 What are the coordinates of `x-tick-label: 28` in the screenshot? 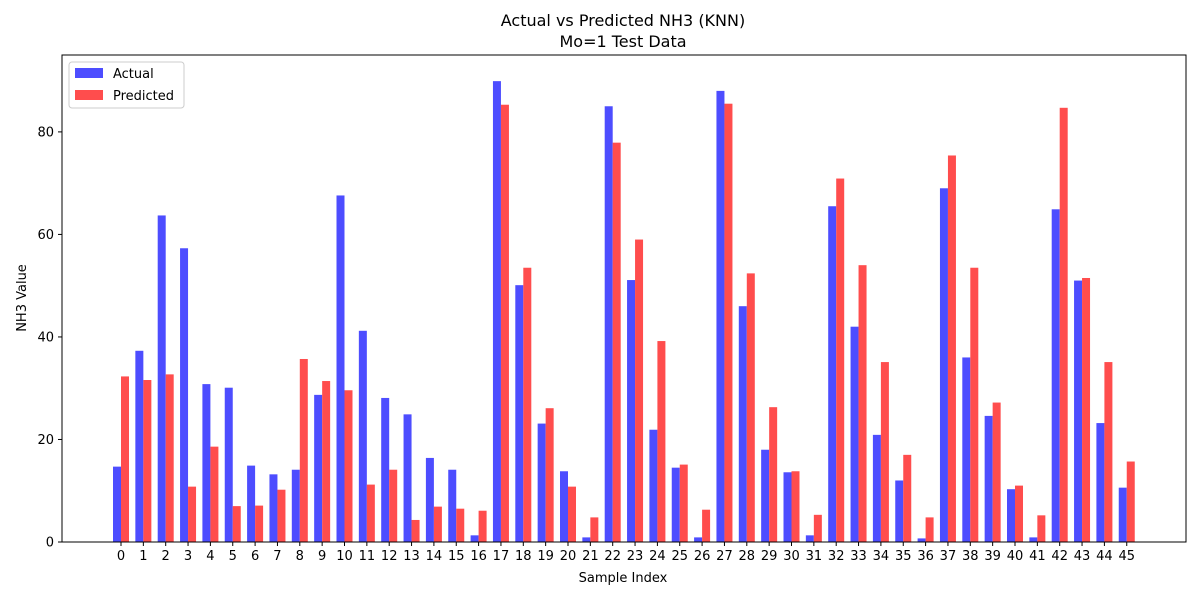 It's located at (747, 556).